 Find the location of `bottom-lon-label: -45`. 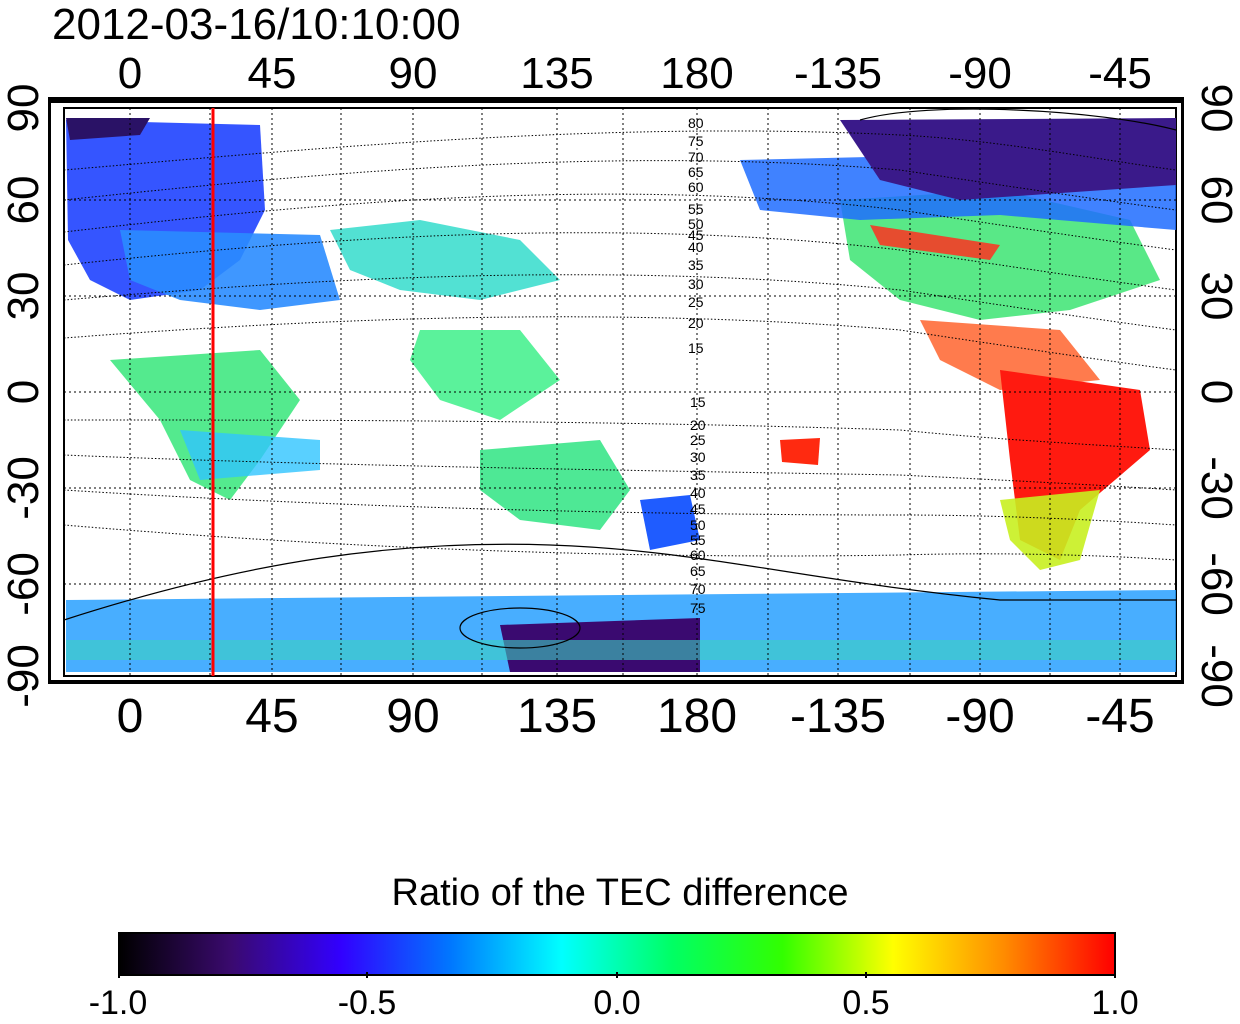

bottom-lon-label: -45 is located at coordinates (1119, 716).